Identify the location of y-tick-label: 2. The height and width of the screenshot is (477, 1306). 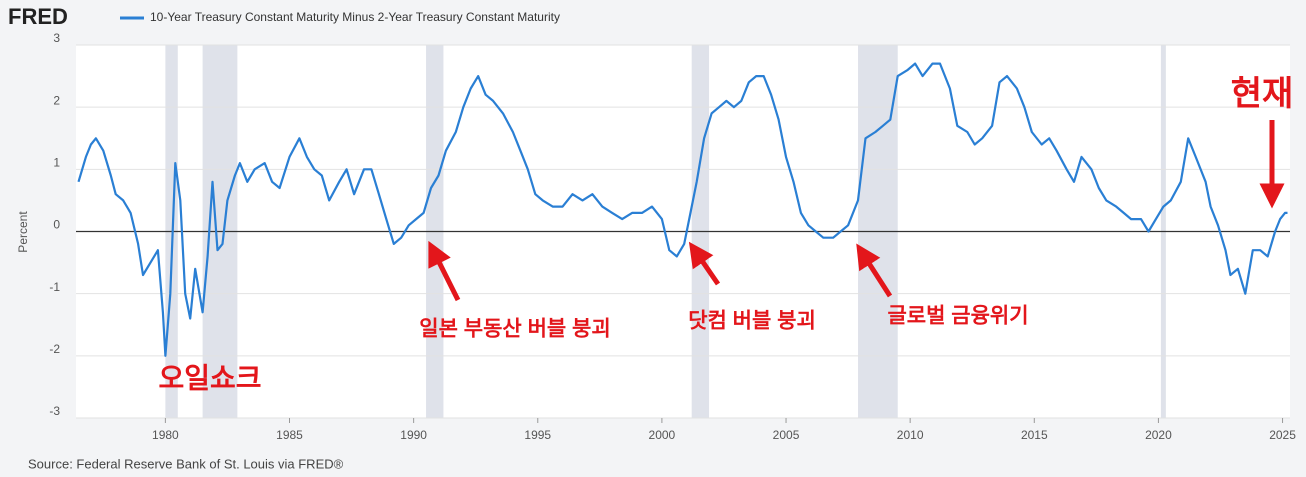
(56, 100).